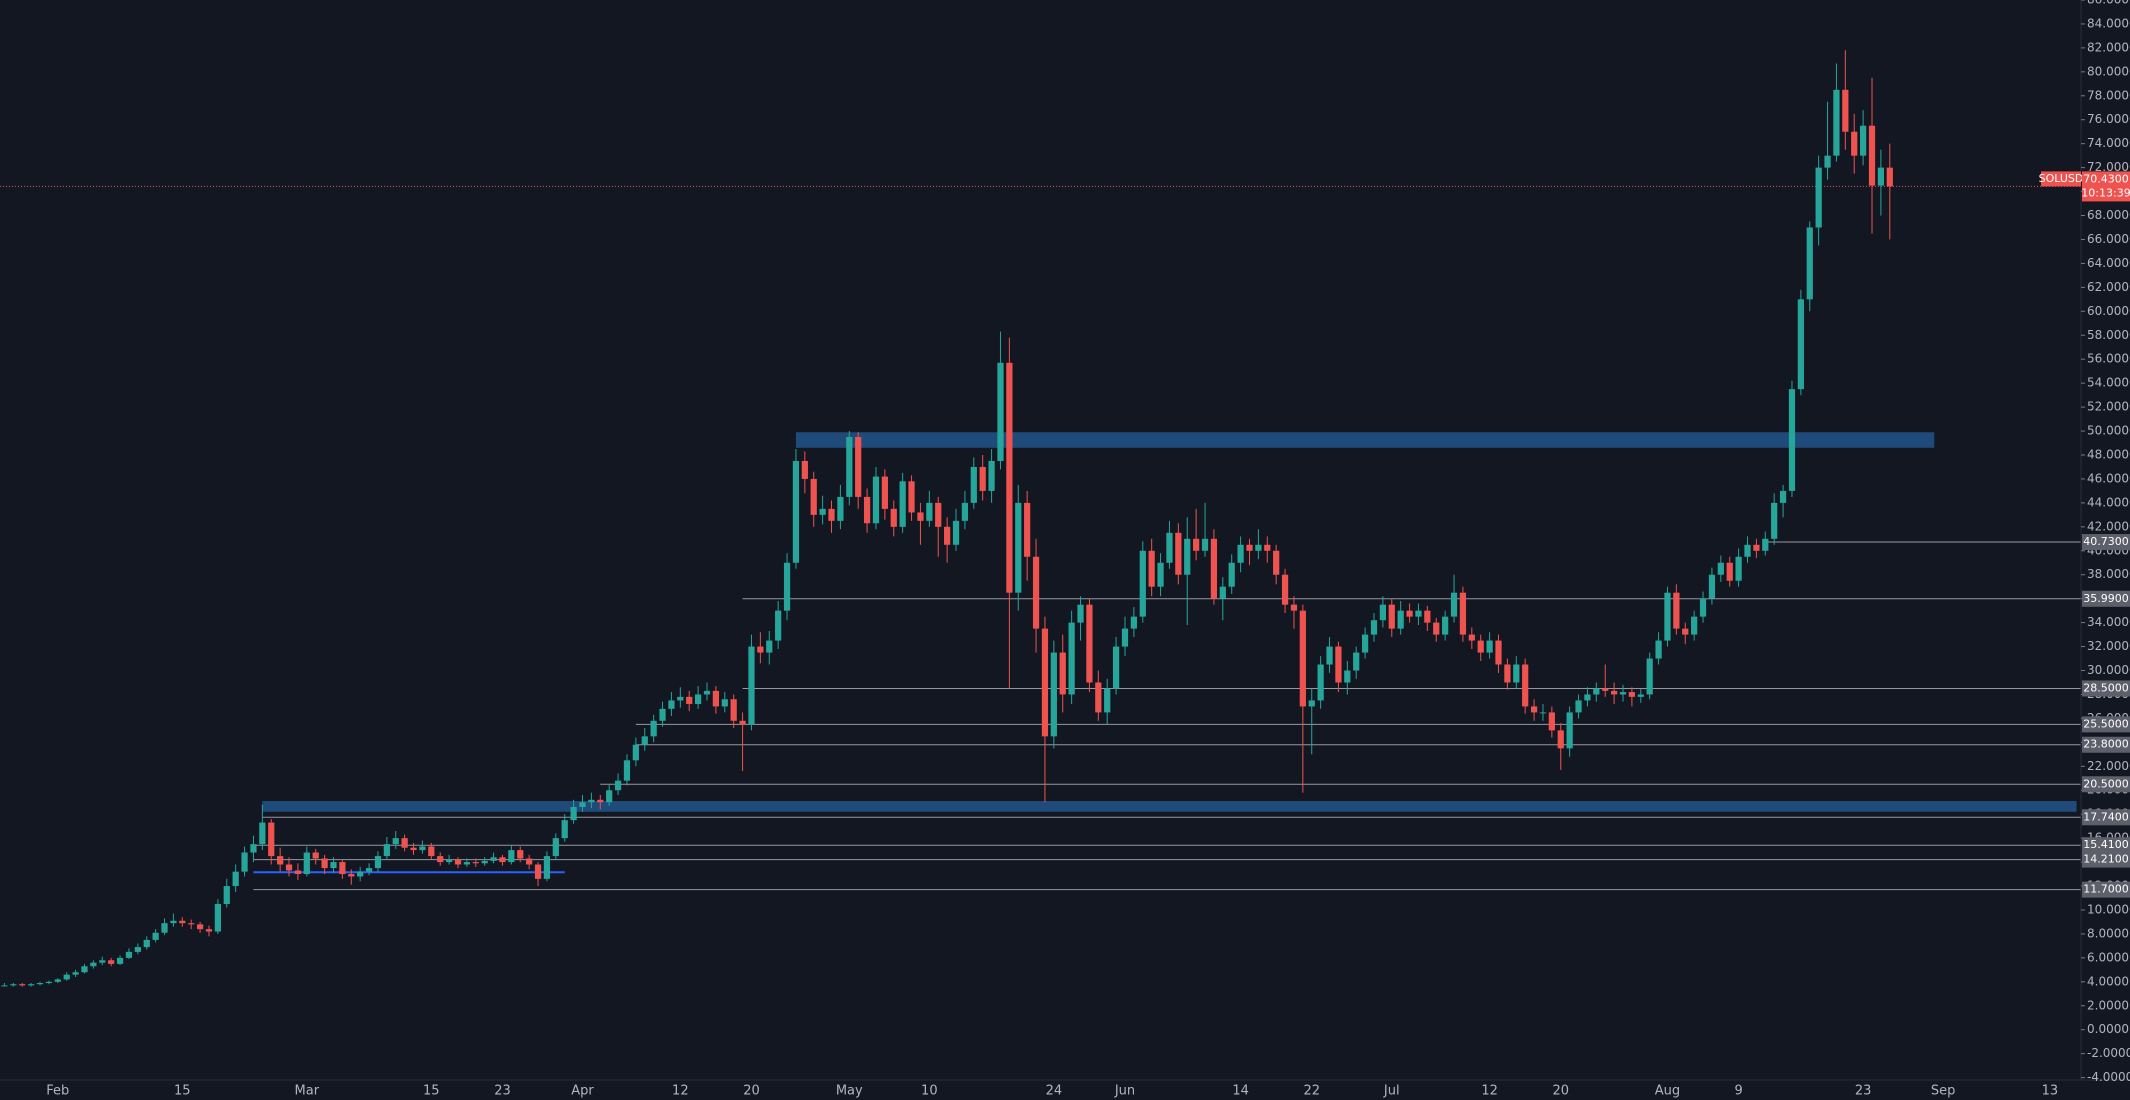 The height and width of the screenshot is (1100, 2130). What do you see at coordinates (2106, 687) in the screenshot?
I see `level-label: 28.5000` at bounding box center [2106, 687].